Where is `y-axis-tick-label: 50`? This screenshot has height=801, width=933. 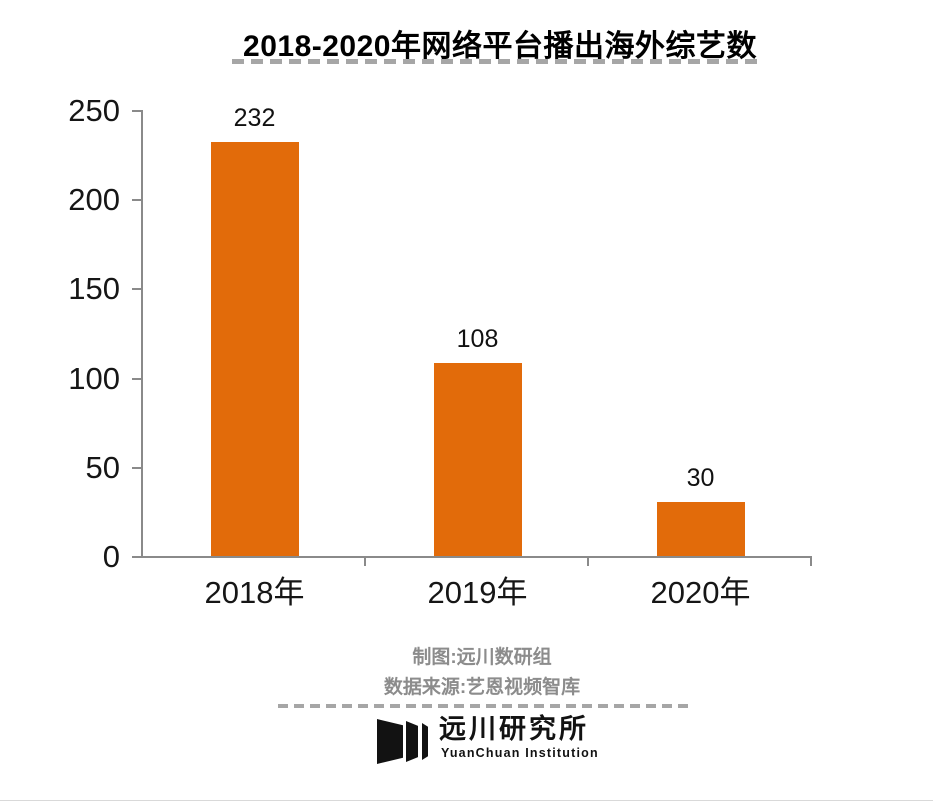 y-axis-tick-label: 50 is located at coordinates (102, 467).